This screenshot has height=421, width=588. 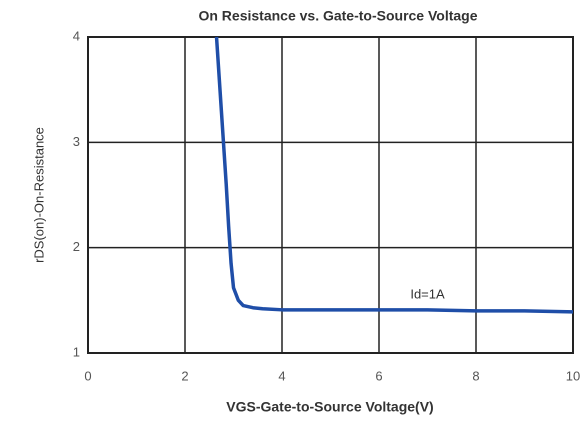 I want to click on x-tick-label: 8, so click(x=475, y=375).